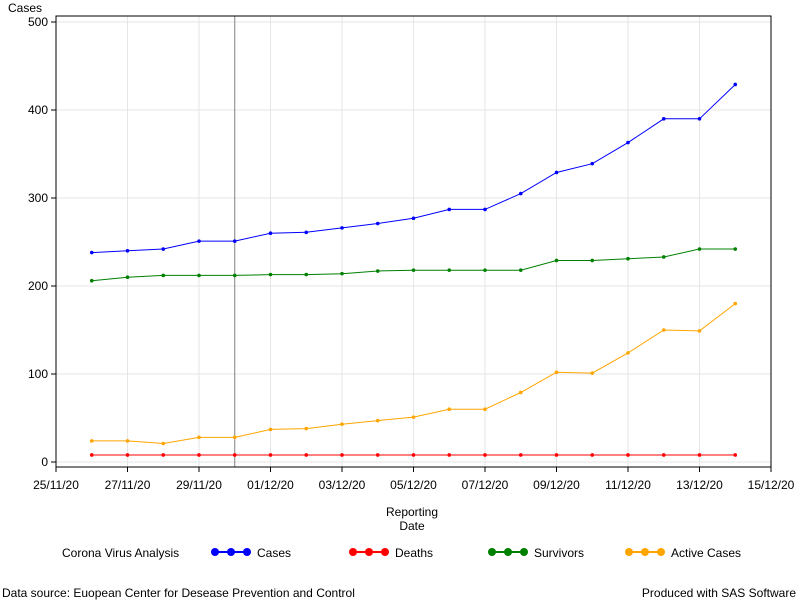  Describe the element at coordinates (274, 553) in the screenshot. I see `legend-label: Cases` at that location.